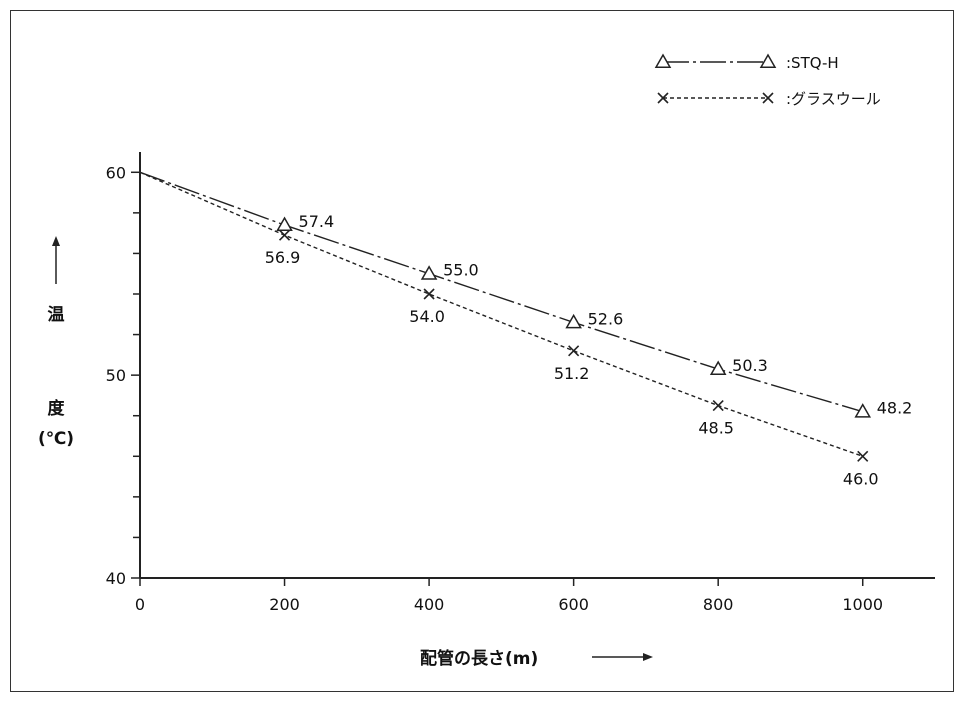 The height and width of the screenshot is (704, 966). What do you see at coordinates (750, 365) in the screenshot?
I see `data-label-stqh: 50.3` at bounding box center [750, 365].